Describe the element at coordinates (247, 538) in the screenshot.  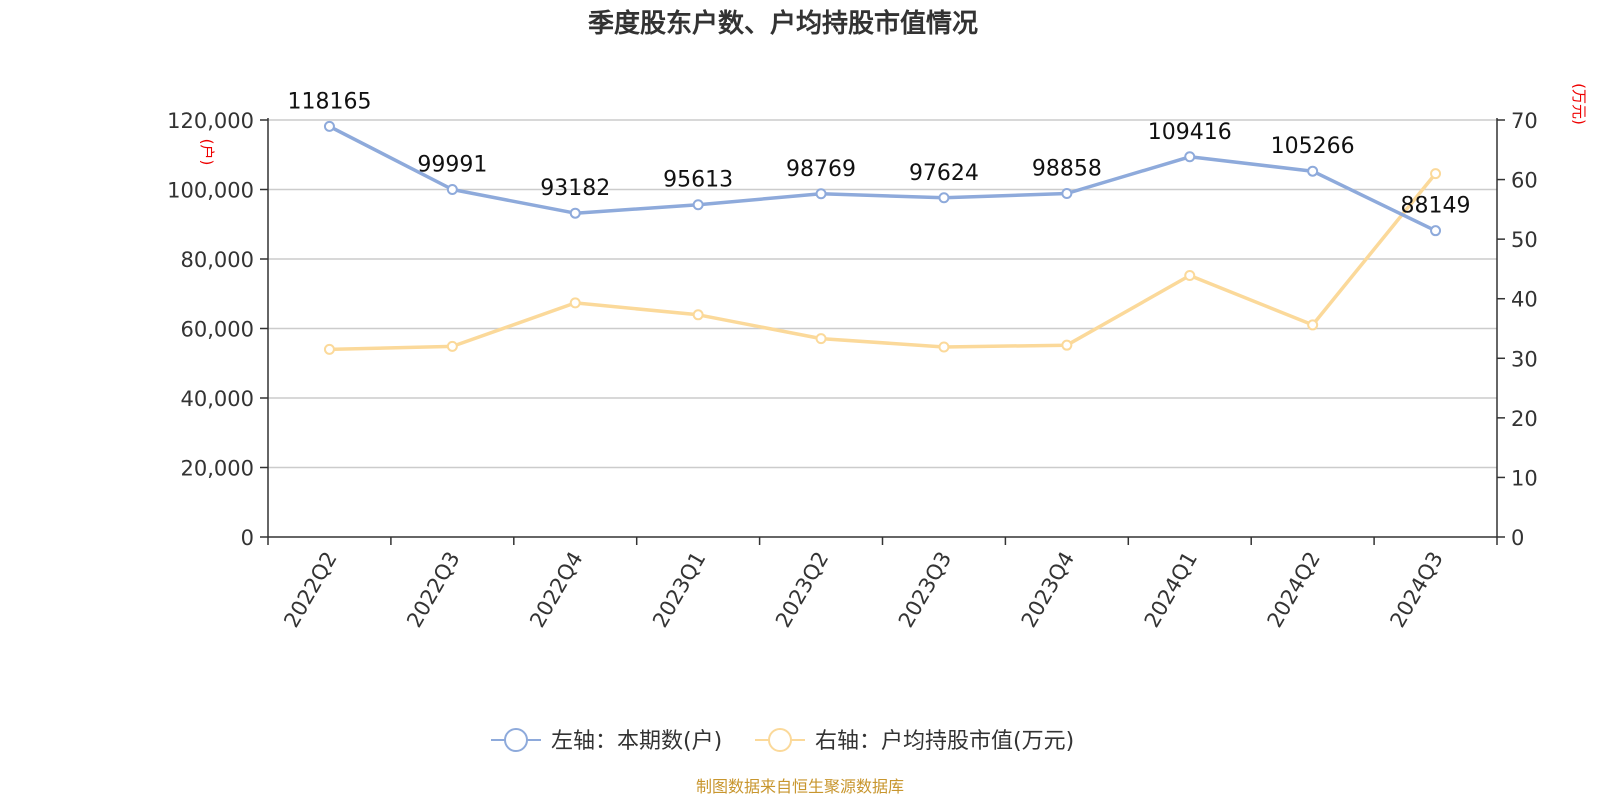
I see `left-tick-label: 0` at that location.